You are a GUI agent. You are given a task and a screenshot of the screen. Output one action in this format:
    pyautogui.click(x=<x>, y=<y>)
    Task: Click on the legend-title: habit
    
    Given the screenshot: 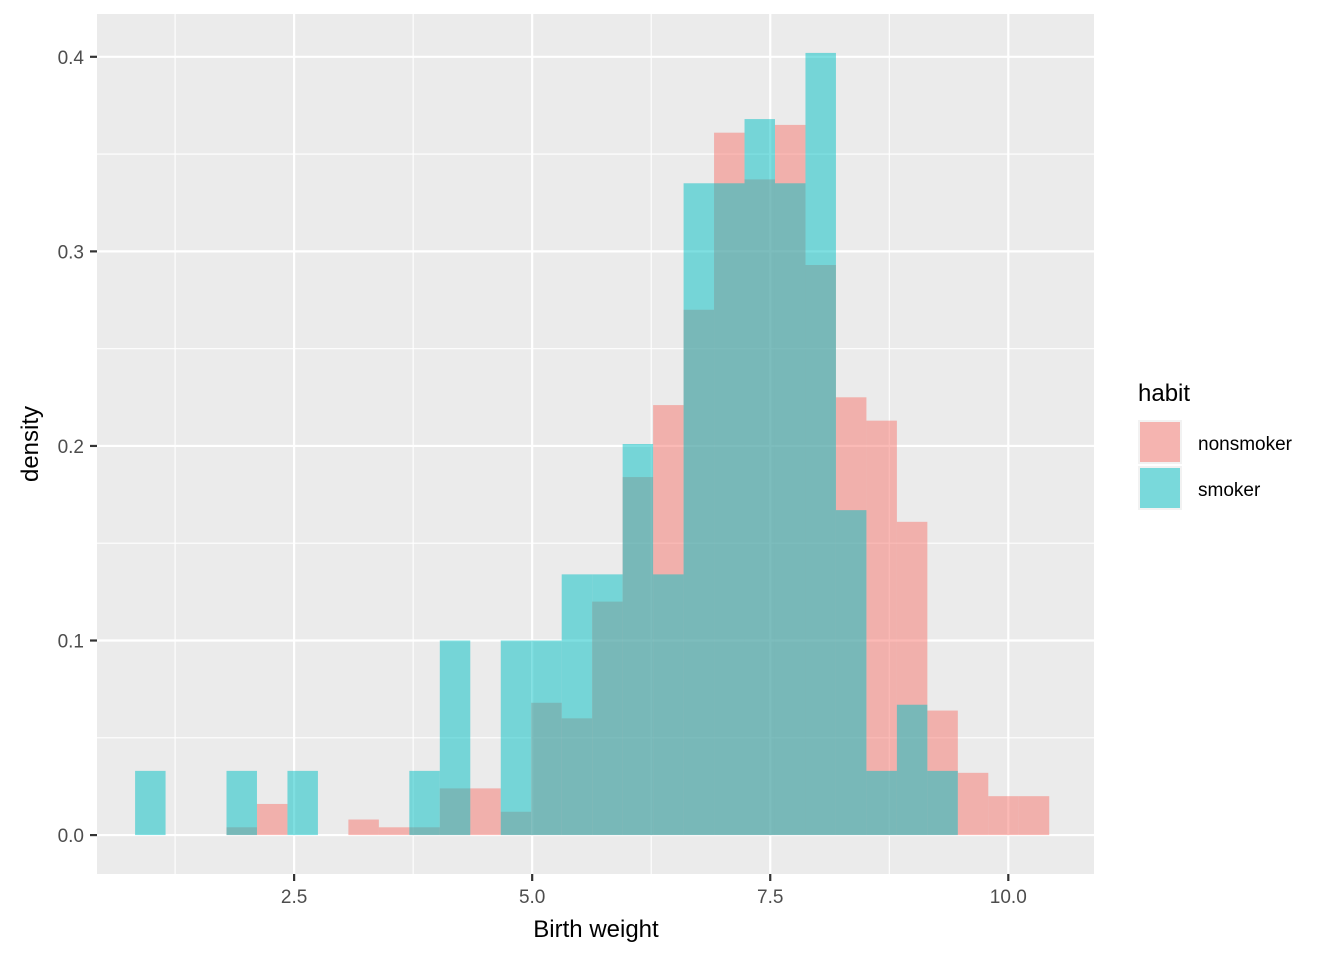 What is the action you would take?
    pyautogui.click(x=1164, y=393)
    